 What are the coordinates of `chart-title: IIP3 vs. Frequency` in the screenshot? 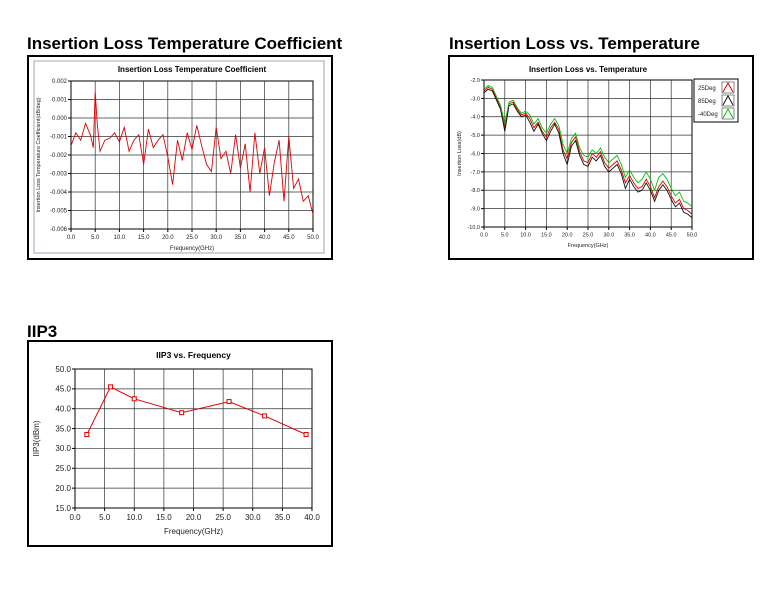 It's located at (193, 355).